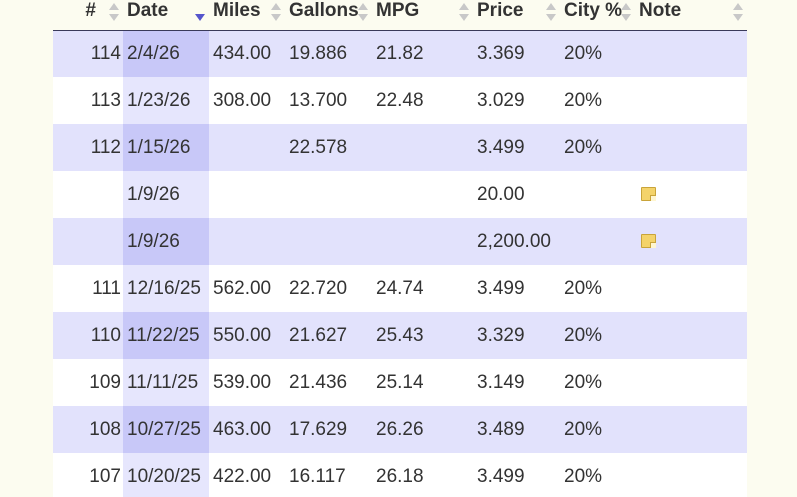 Image resolution: width=797 pixels, height=497 pixels. Describe the element at coordinates (237, 10) in the screenshot. I see `column-header-miles-label: Miles` at that location.